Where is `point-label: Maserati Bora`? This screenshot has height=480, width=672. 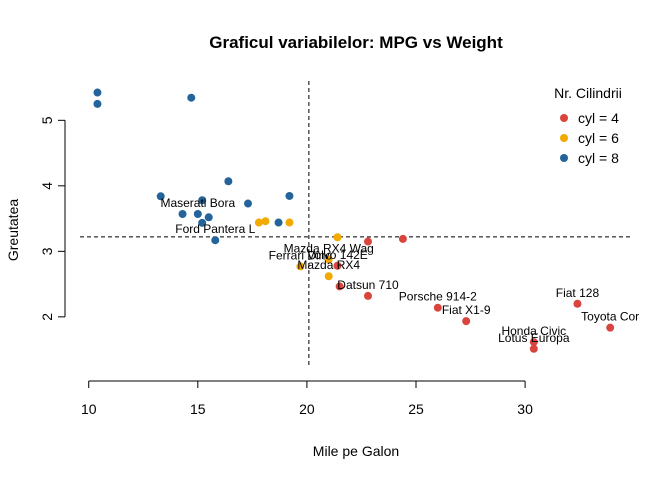 point-label: Maserati Bora is located at coordinates (197, 203).